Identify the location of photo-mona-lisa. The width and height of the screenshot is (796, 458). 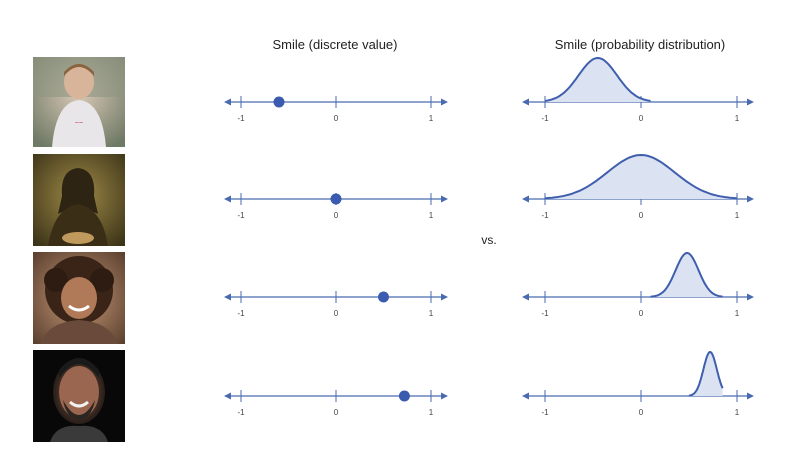
(79, 200).